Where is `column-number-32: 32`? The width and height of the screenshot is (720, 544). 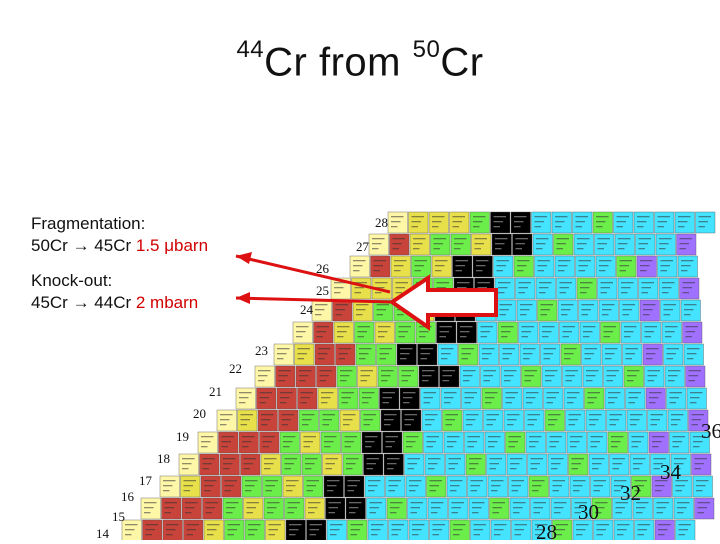
column-number-32: 32 is located at coordinates (630, 493).